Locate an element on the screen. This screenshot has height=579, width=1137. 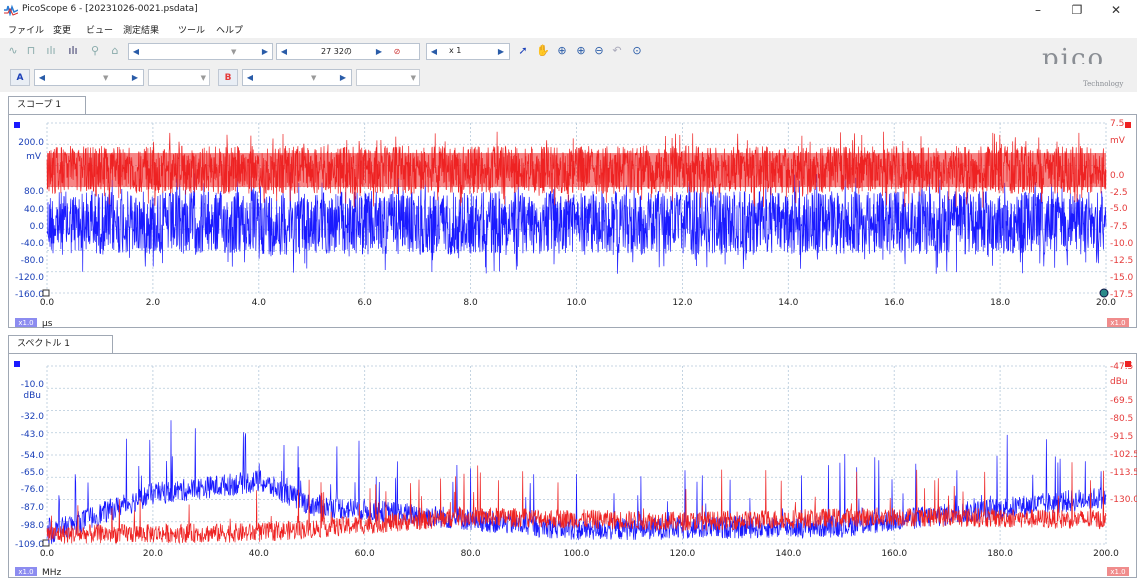
zoom-next-icon: ▶ is located at coordinates (501, 51).